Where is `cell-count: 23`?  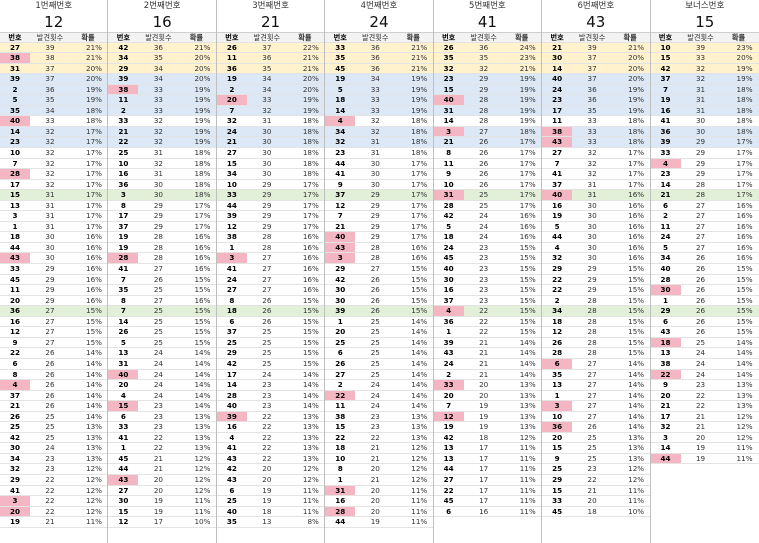 cell-count: 23 is located at coordinates (484, 269).